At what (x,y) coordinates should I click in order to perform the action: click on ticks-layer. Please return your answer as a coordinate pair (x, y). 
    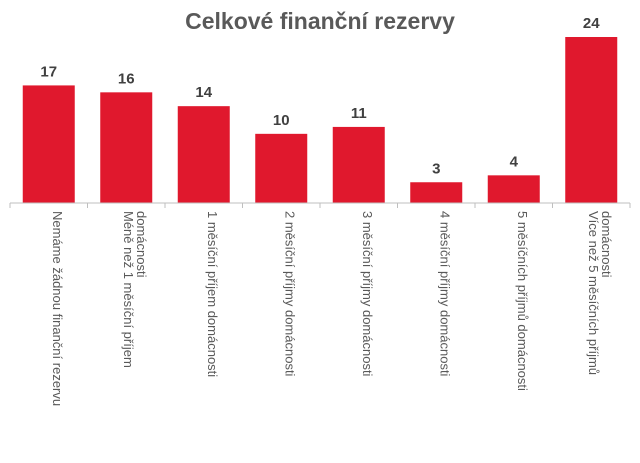
    Looking at the image, I should click on (320, 205).